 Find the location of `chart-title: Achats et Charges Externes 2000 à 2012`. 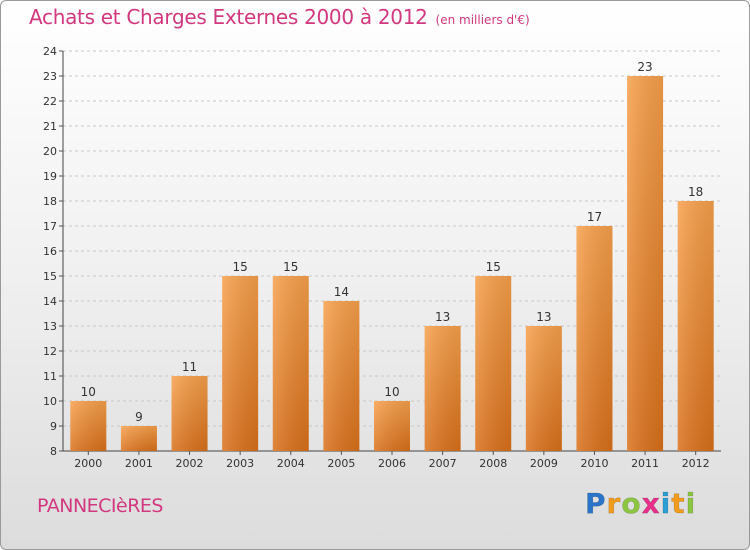

chart-title: Achats et Charges Externes 2000 à 2012 is located at coordinates (228, 17).